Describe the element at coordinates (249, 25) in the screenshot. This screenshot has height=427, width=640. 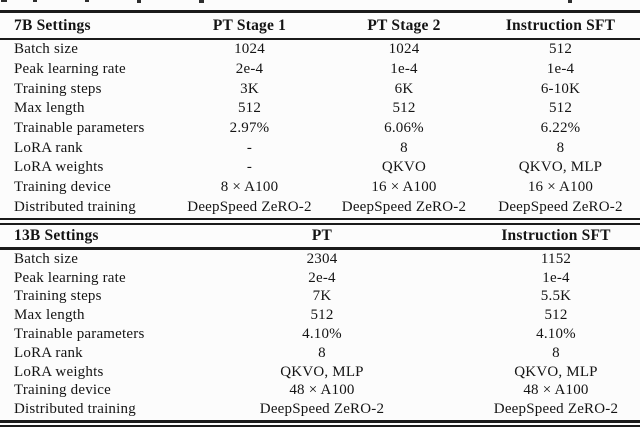
I see `column-header: PT Stage 1` at that location.